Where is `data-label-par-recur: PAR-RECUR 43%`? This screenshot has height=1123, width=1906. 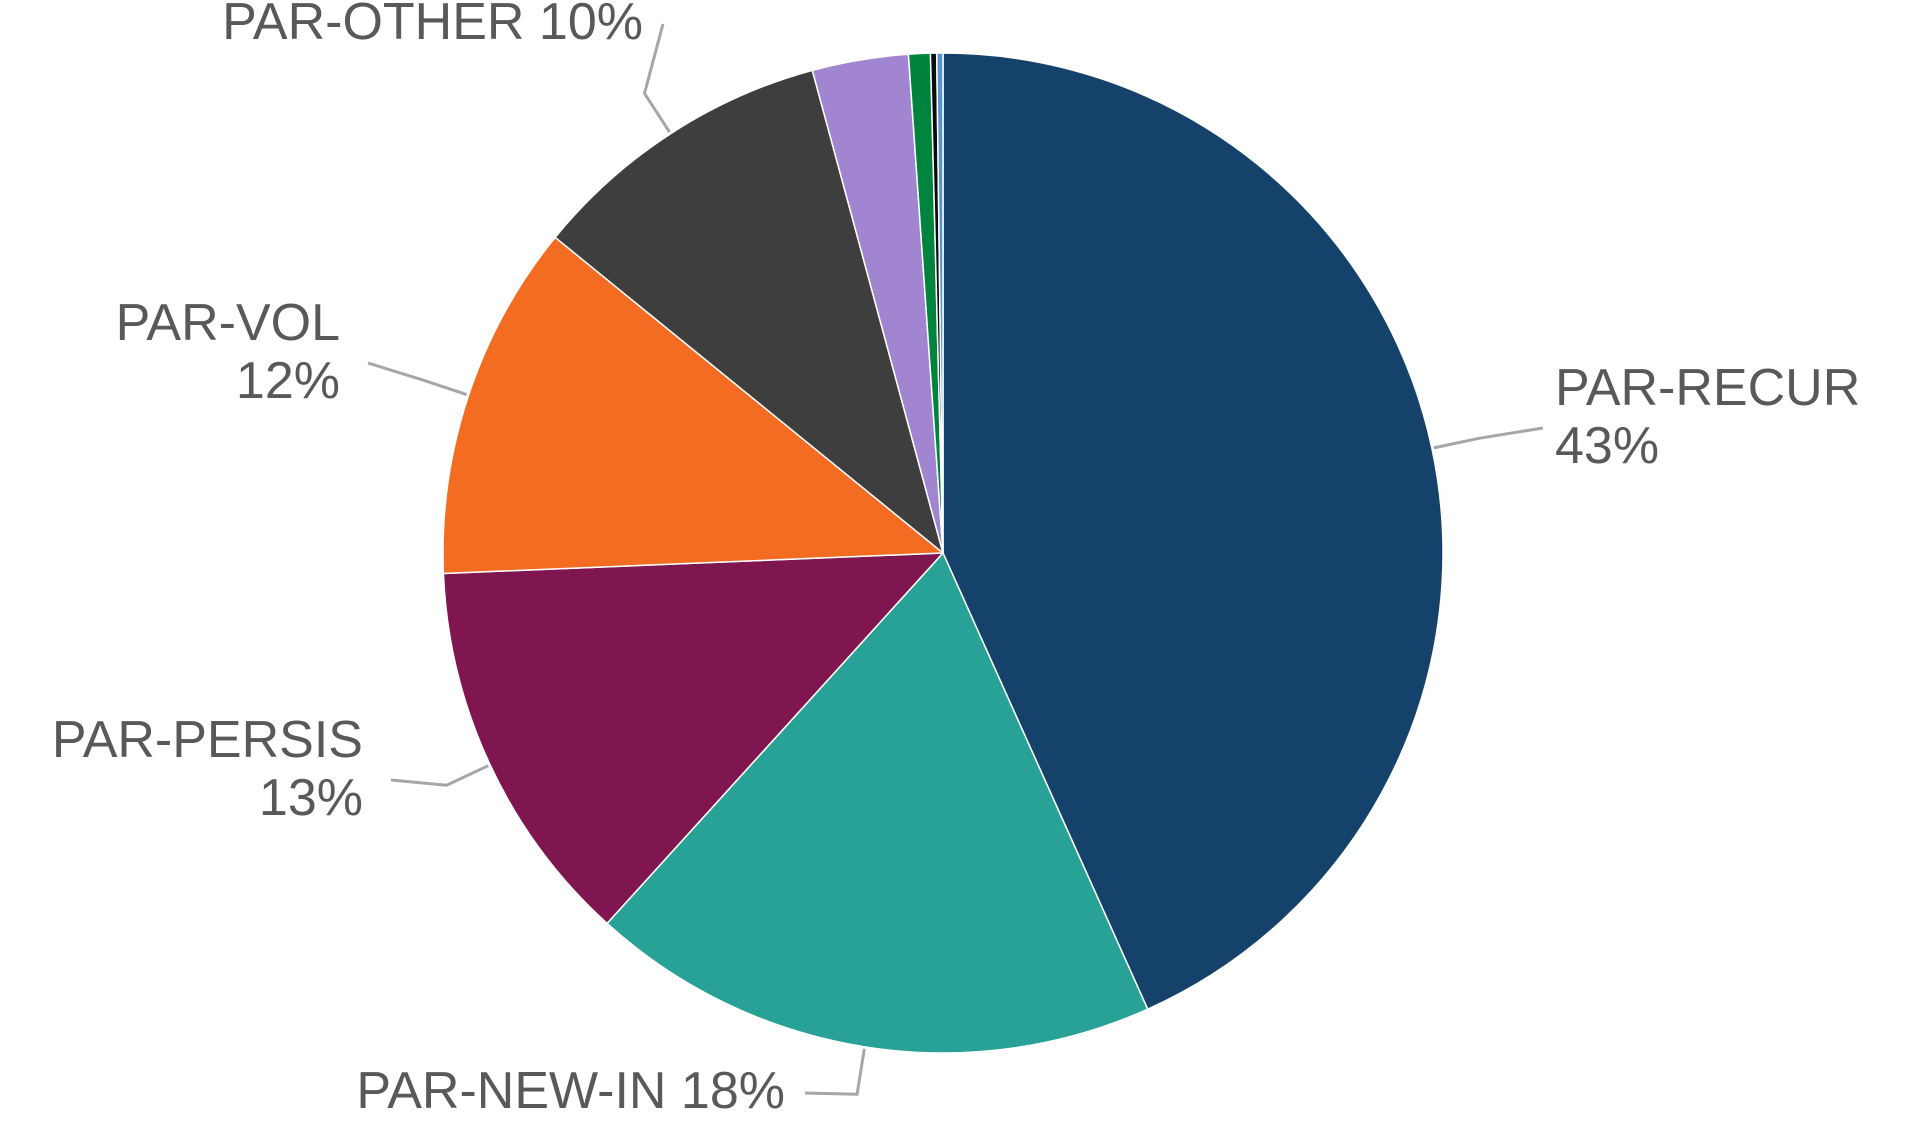 data-label-par-recur: PAR-RECUR 43% is located at coordinates (1707, 417).